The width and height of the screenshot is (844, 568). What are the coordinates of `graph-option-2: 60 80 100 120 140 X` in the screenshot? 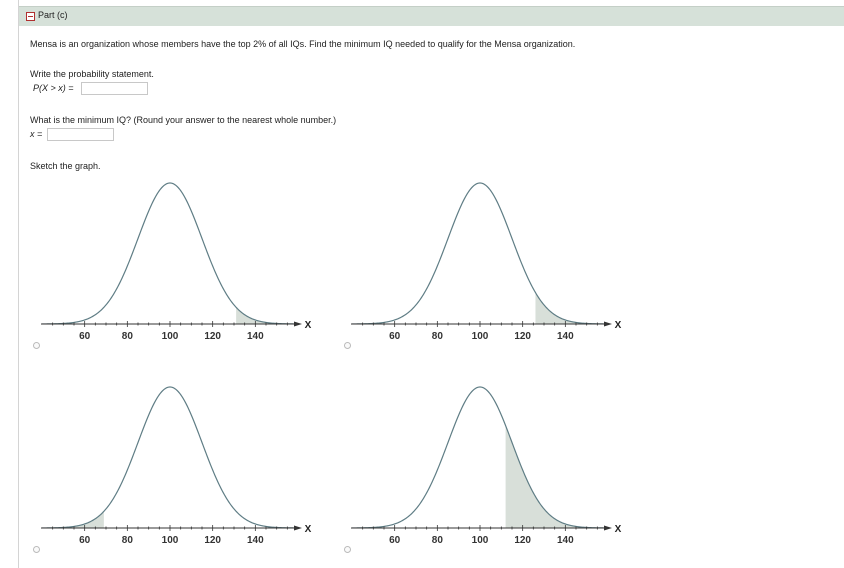 It's located at (486, 262).